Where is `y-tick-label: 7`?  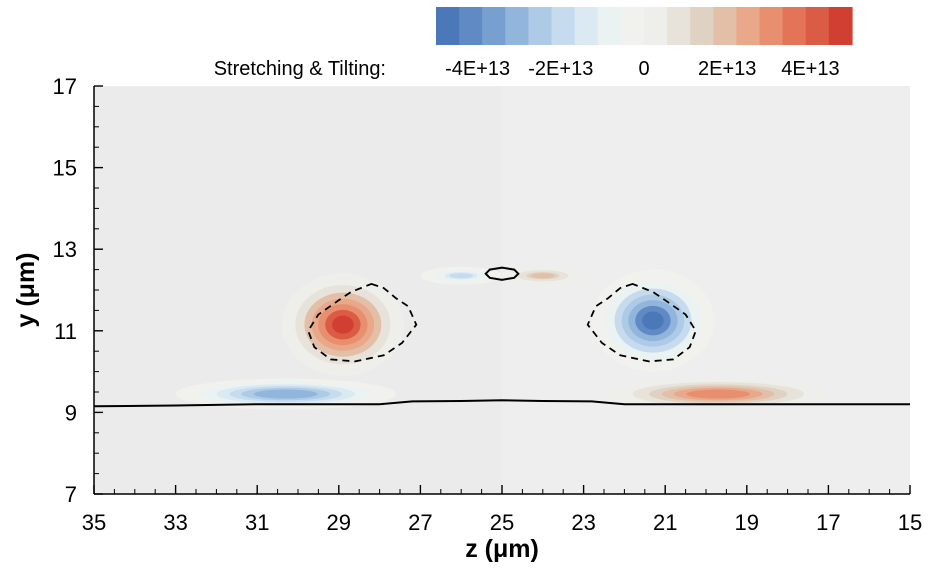 y-tick-label: 7 is located at coordinates (71, 494).